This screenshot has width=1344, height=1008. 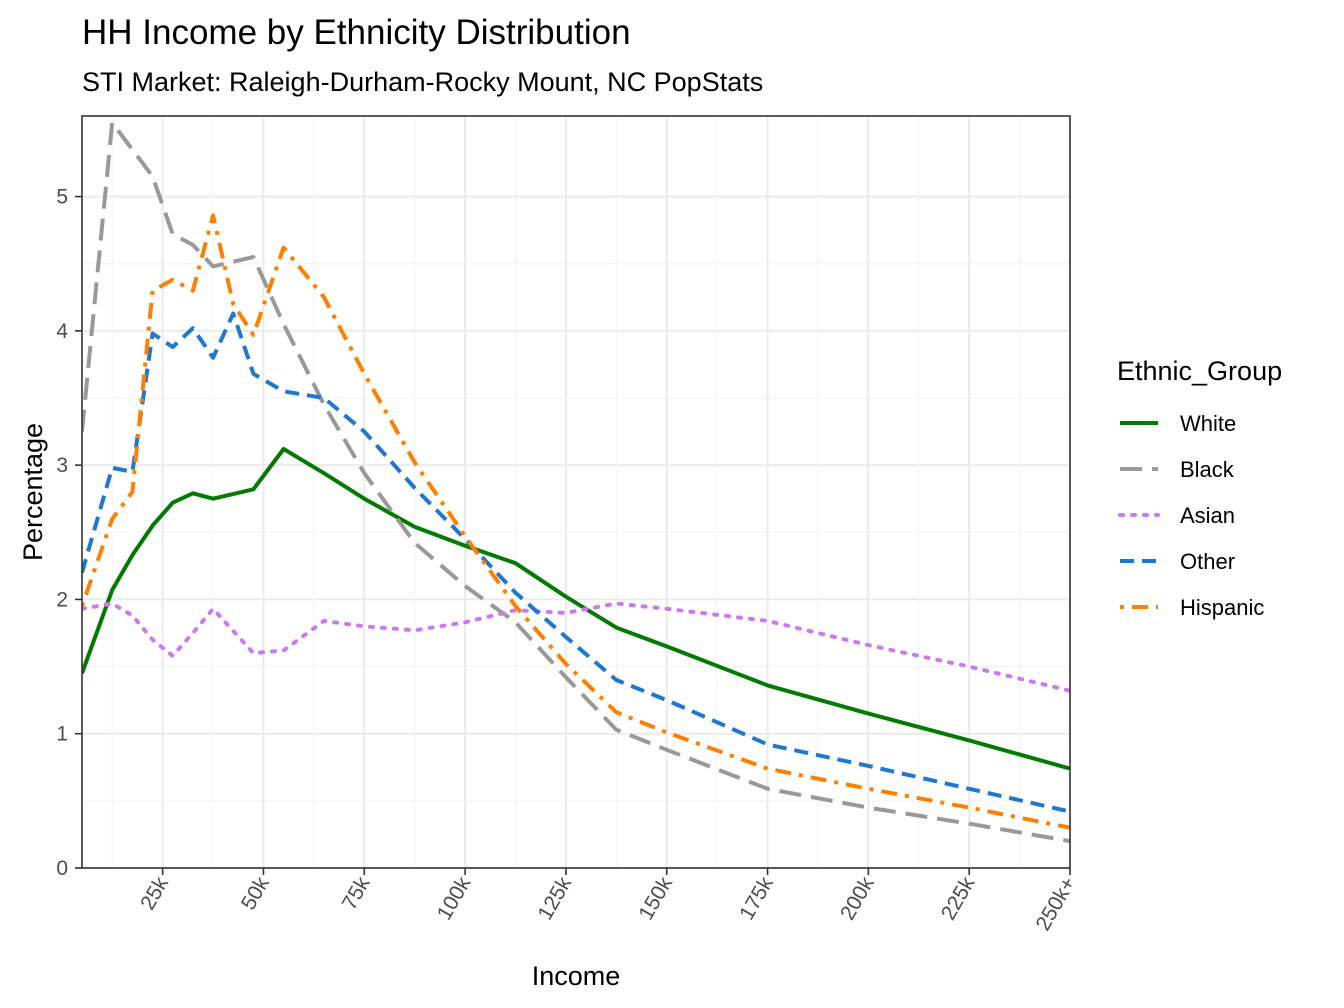 What do you see at coordinates (454, 898) in the screenshot?
I see `x-tick-label: 100k` at bounding box center [454, 898].